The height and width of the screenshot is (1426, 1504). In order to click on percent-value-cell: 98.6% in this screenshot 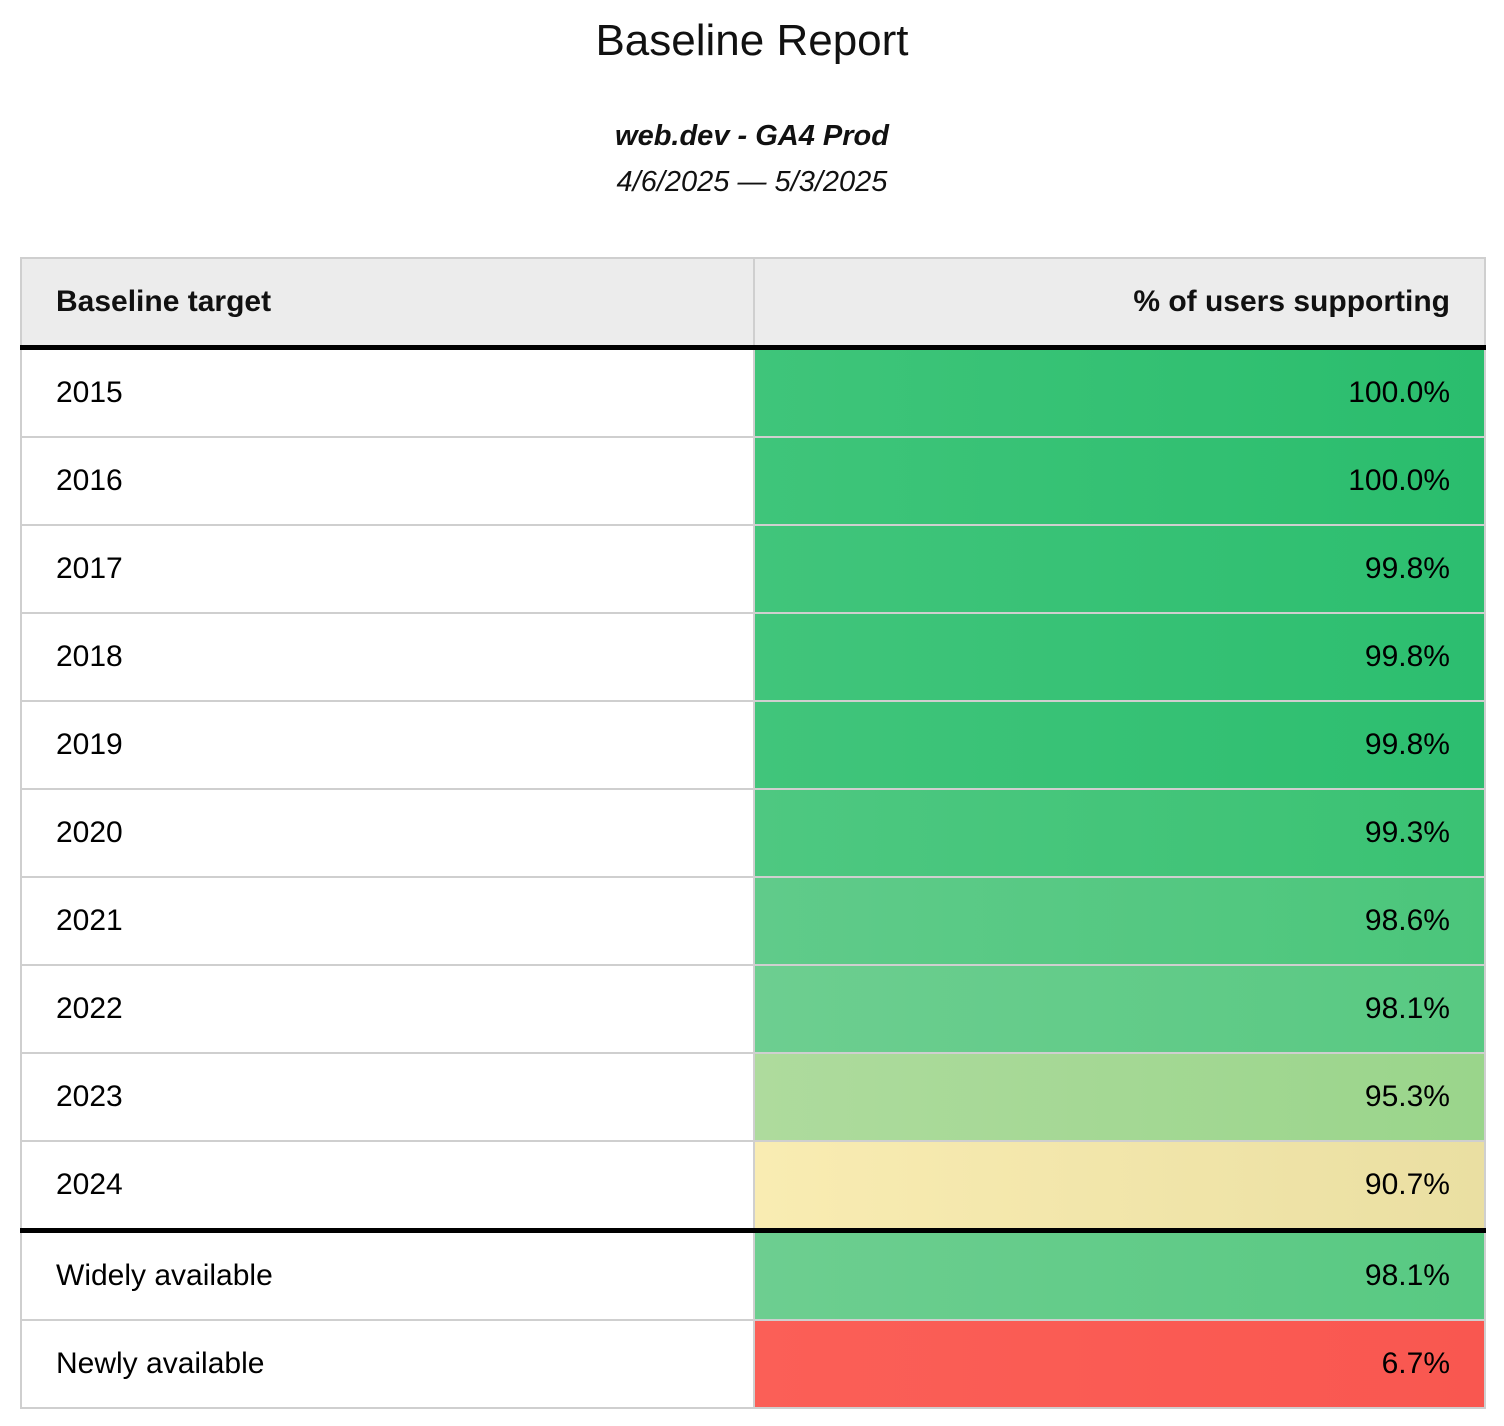, I will do `click(1119, 921)`.